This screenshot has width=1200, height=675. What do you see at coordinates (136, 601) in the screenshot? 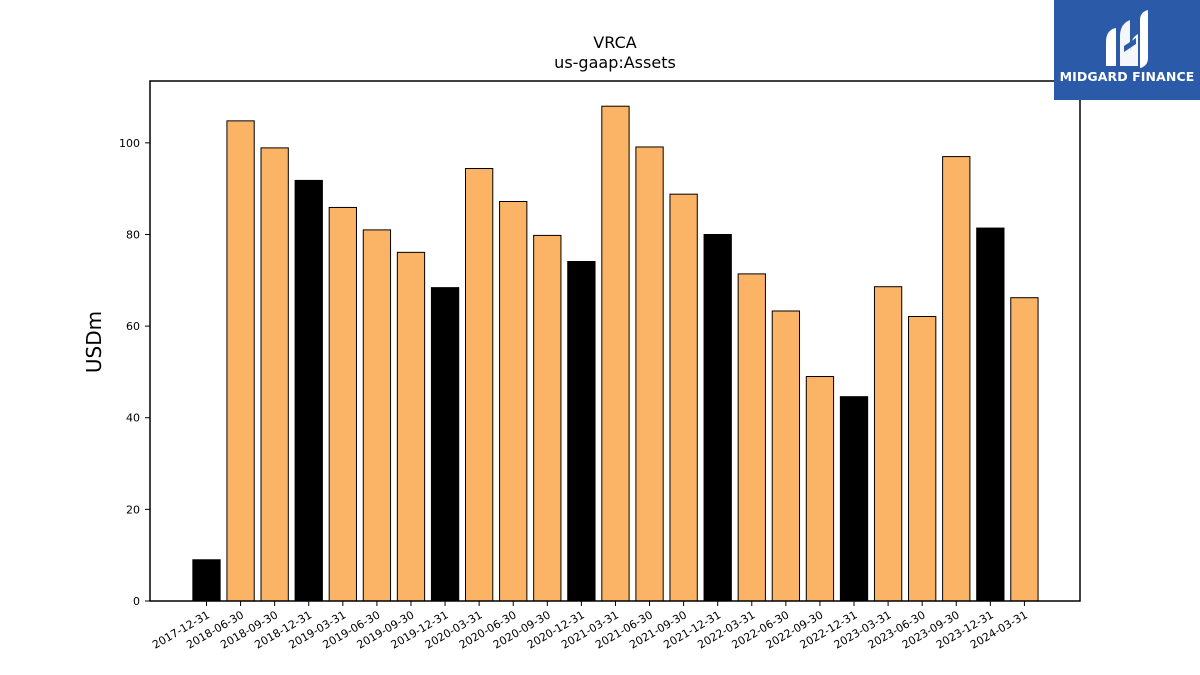
I see `y-tick-label: 0` at bounding box center [136, 601].